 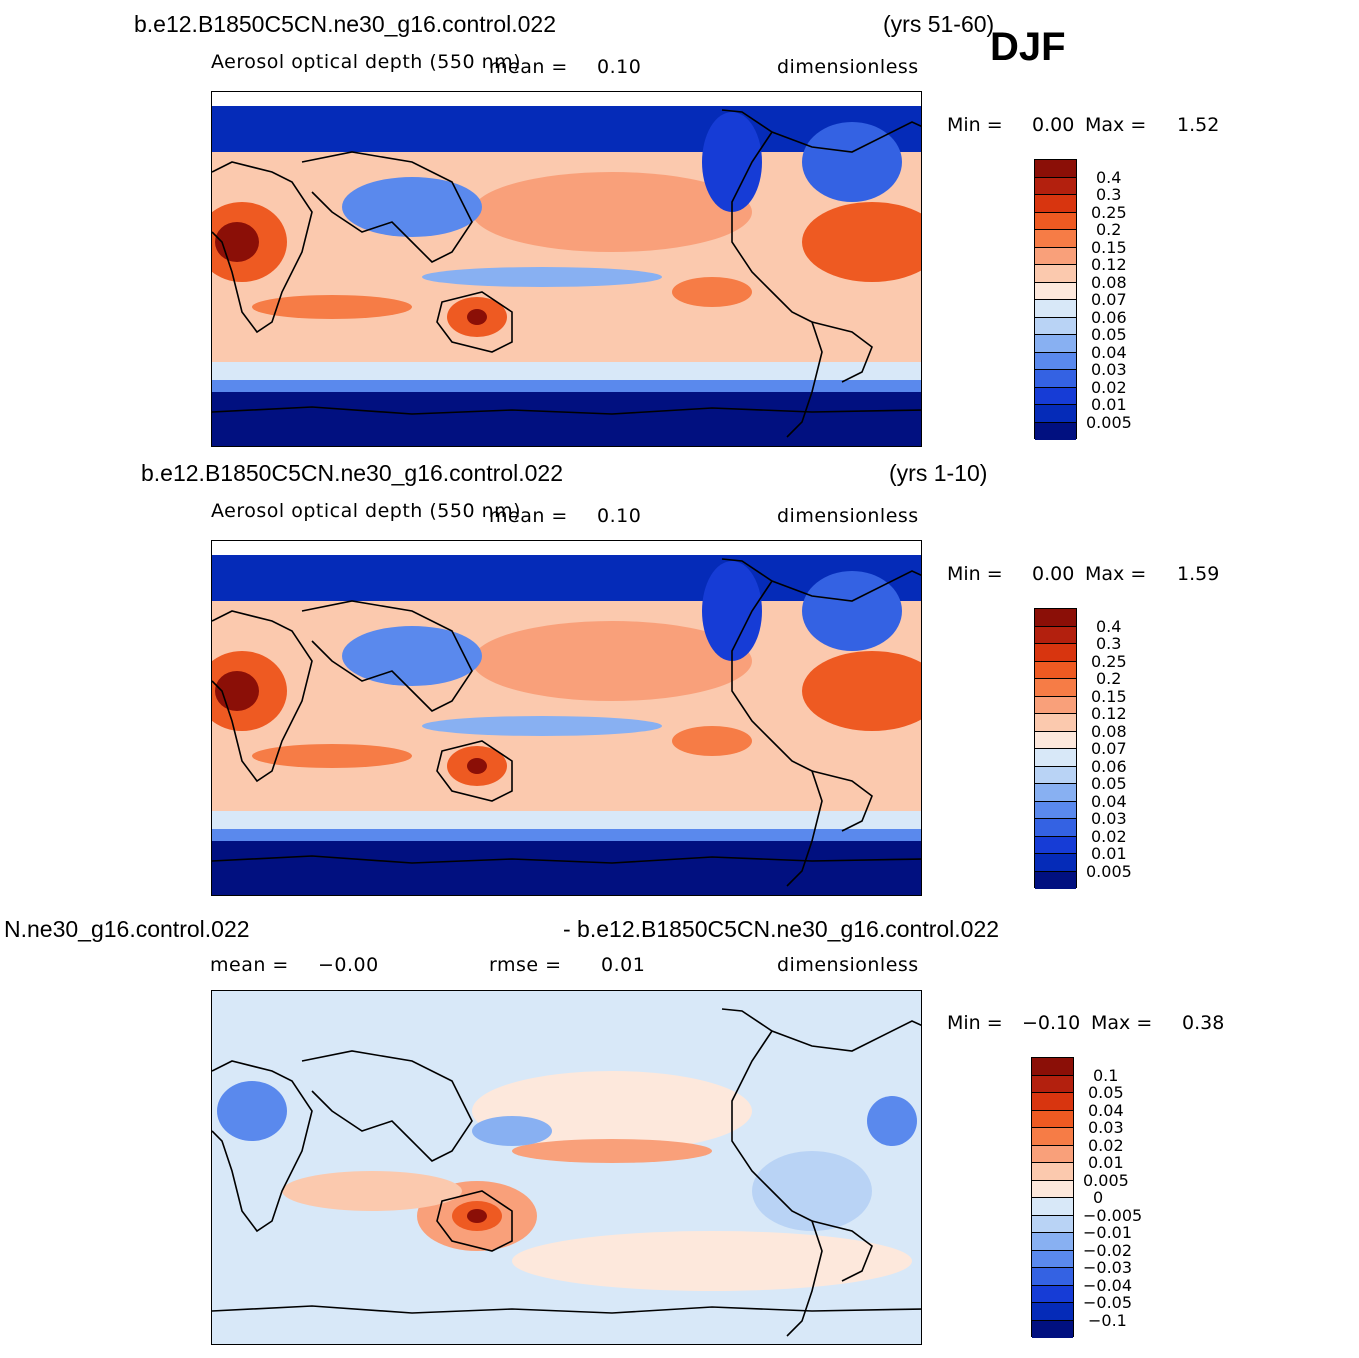 What do you see at coordinates (366, 511) in the screenshot?
I see `panel2-variable: Aerosol optical depth (550 nm)` at bounding box center [366, 511].